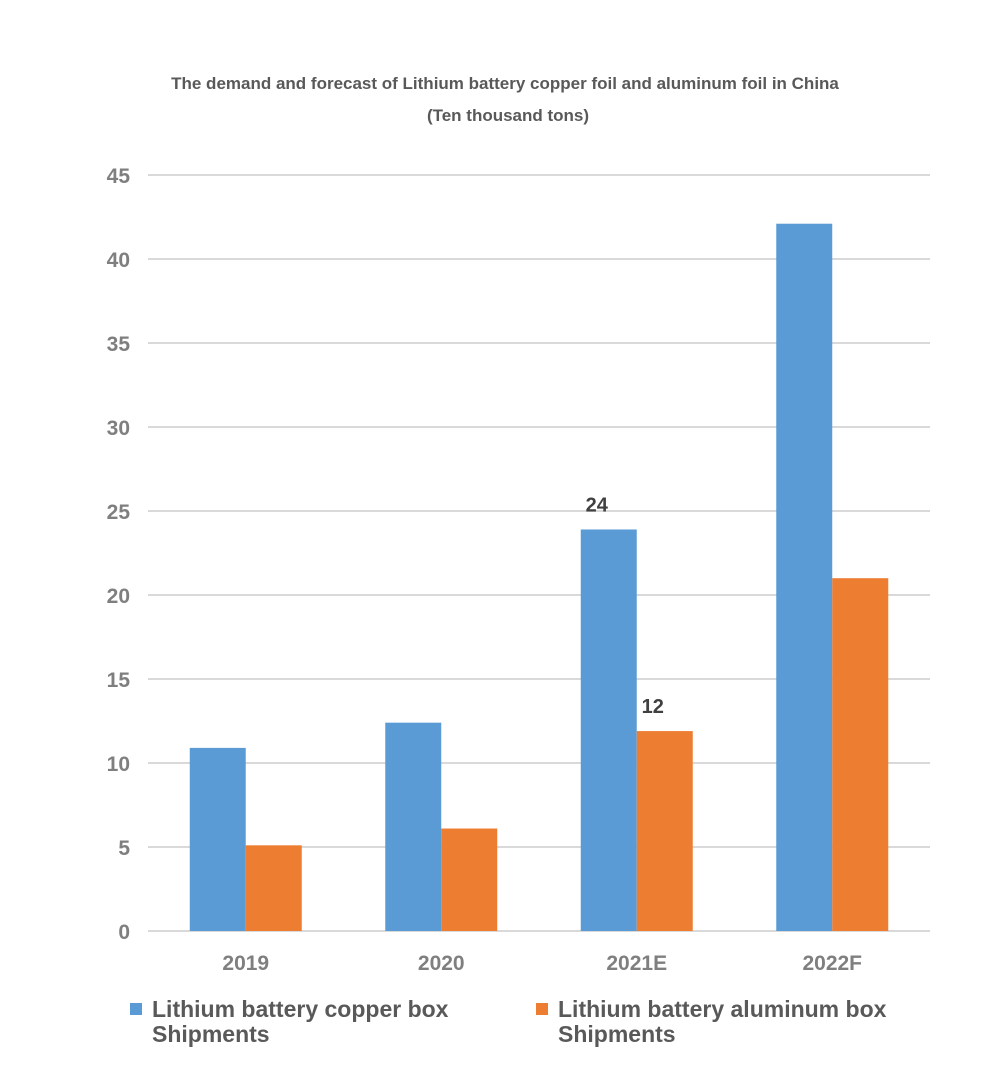 The height and width of the screenshot is (1080, 1000). What do you see at coordinates (860, 754) in the screenshot?
I see `bar-aluminum-2022f` at bounding box center [860, 754].